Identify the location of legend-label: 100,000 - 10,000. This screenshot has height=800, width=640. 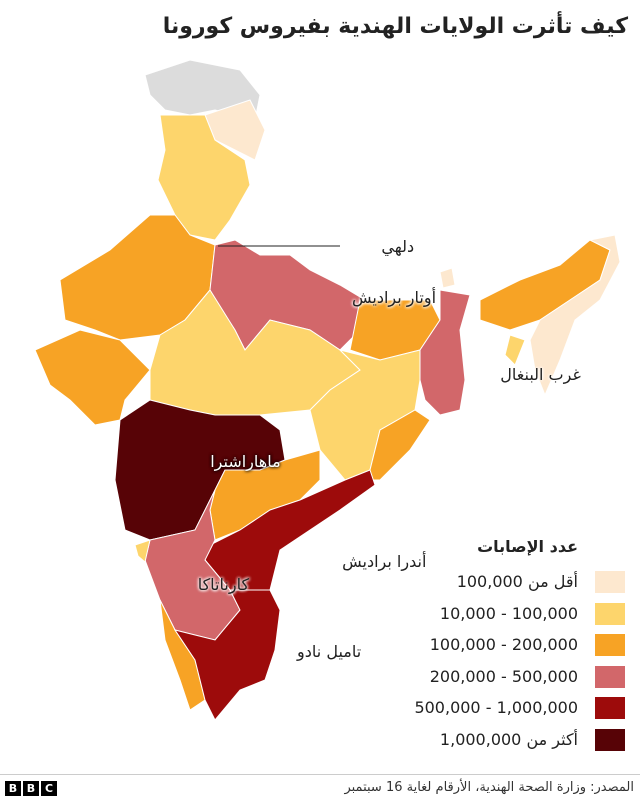
(508, 613).